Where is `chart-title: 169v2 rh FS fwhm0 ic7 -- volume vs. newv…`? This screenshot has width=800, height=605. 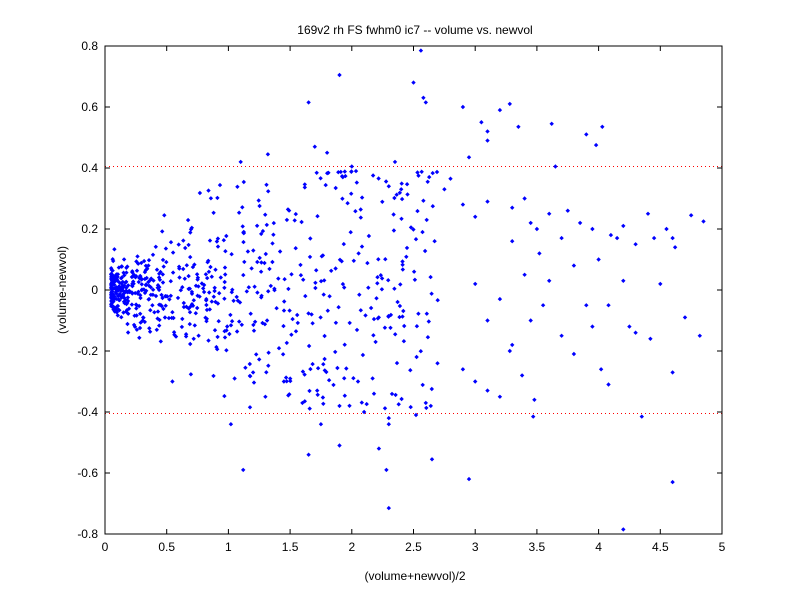 chart-title: 169v2 rh FS fwhm0 ic7 -- volume vs. newv… is located at coordinates (414, 30).